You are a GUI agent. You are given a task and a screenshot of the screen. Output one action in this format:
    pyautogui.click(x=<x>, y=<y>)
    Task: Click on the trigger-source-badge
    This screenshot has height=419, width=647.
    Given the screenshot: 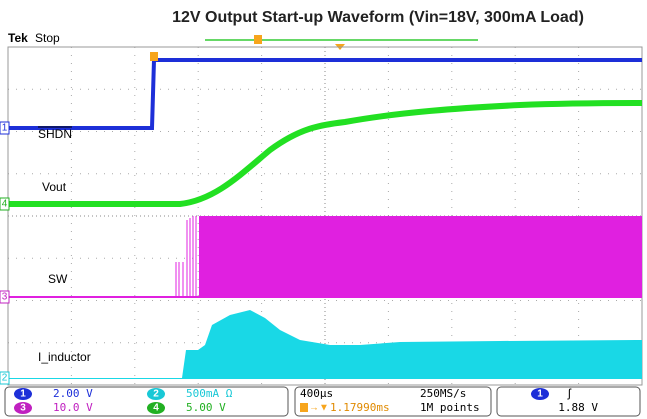 What is the action you would take?
    pyautogui.click(x=540, y=394)
    